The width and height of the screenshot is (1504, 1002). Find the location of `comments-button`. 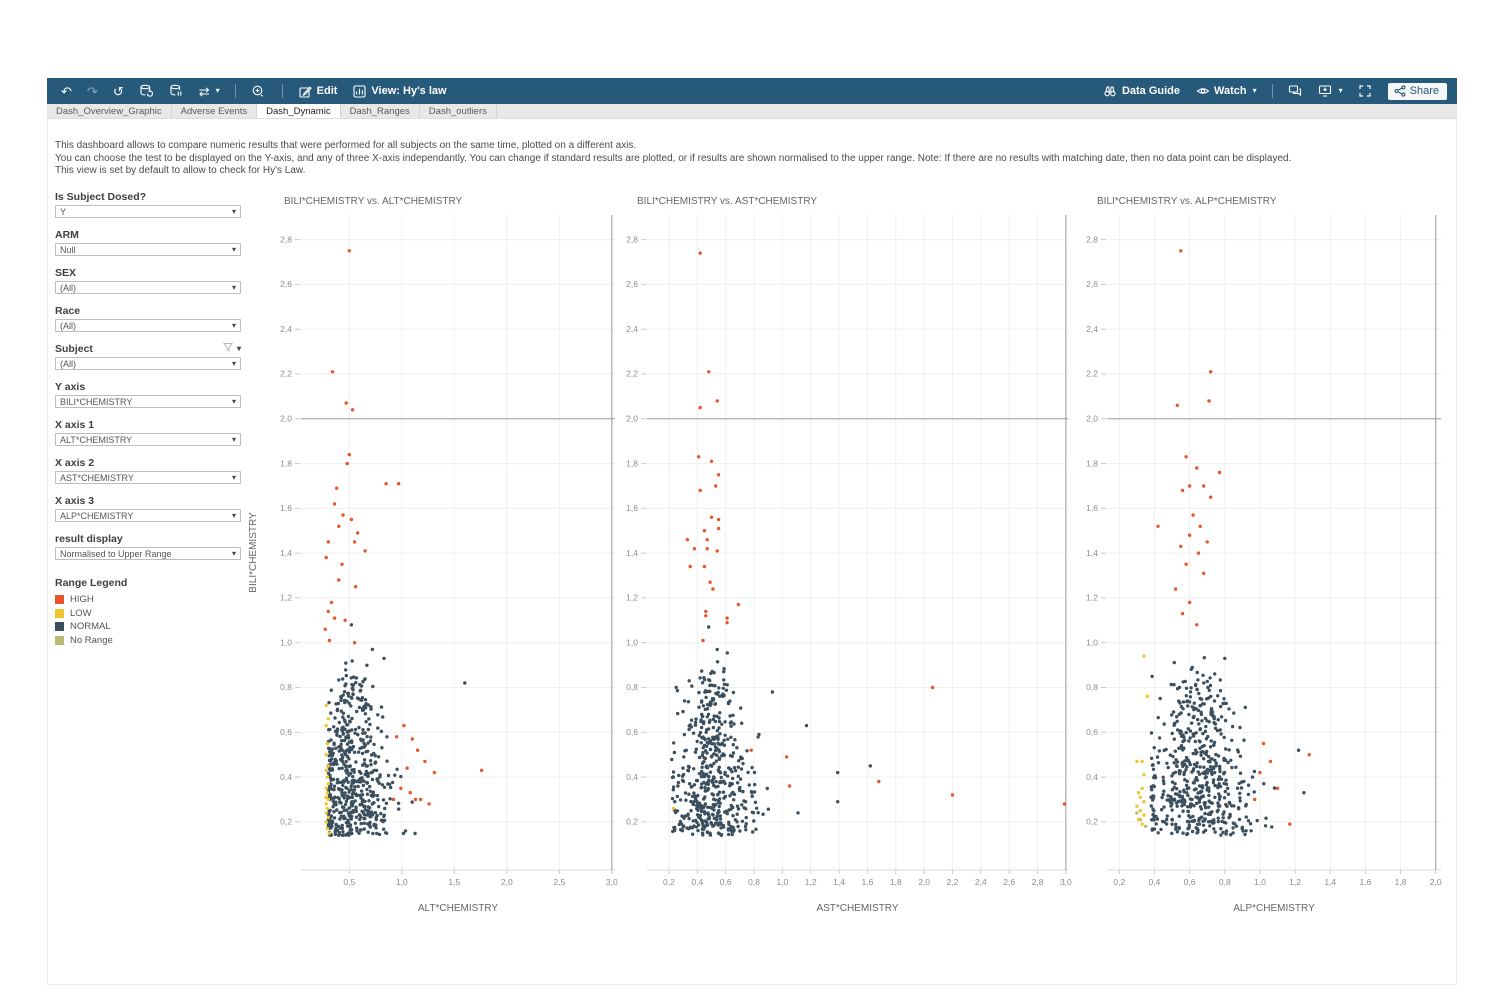

comments-button is located at coordinates (1295, 91).